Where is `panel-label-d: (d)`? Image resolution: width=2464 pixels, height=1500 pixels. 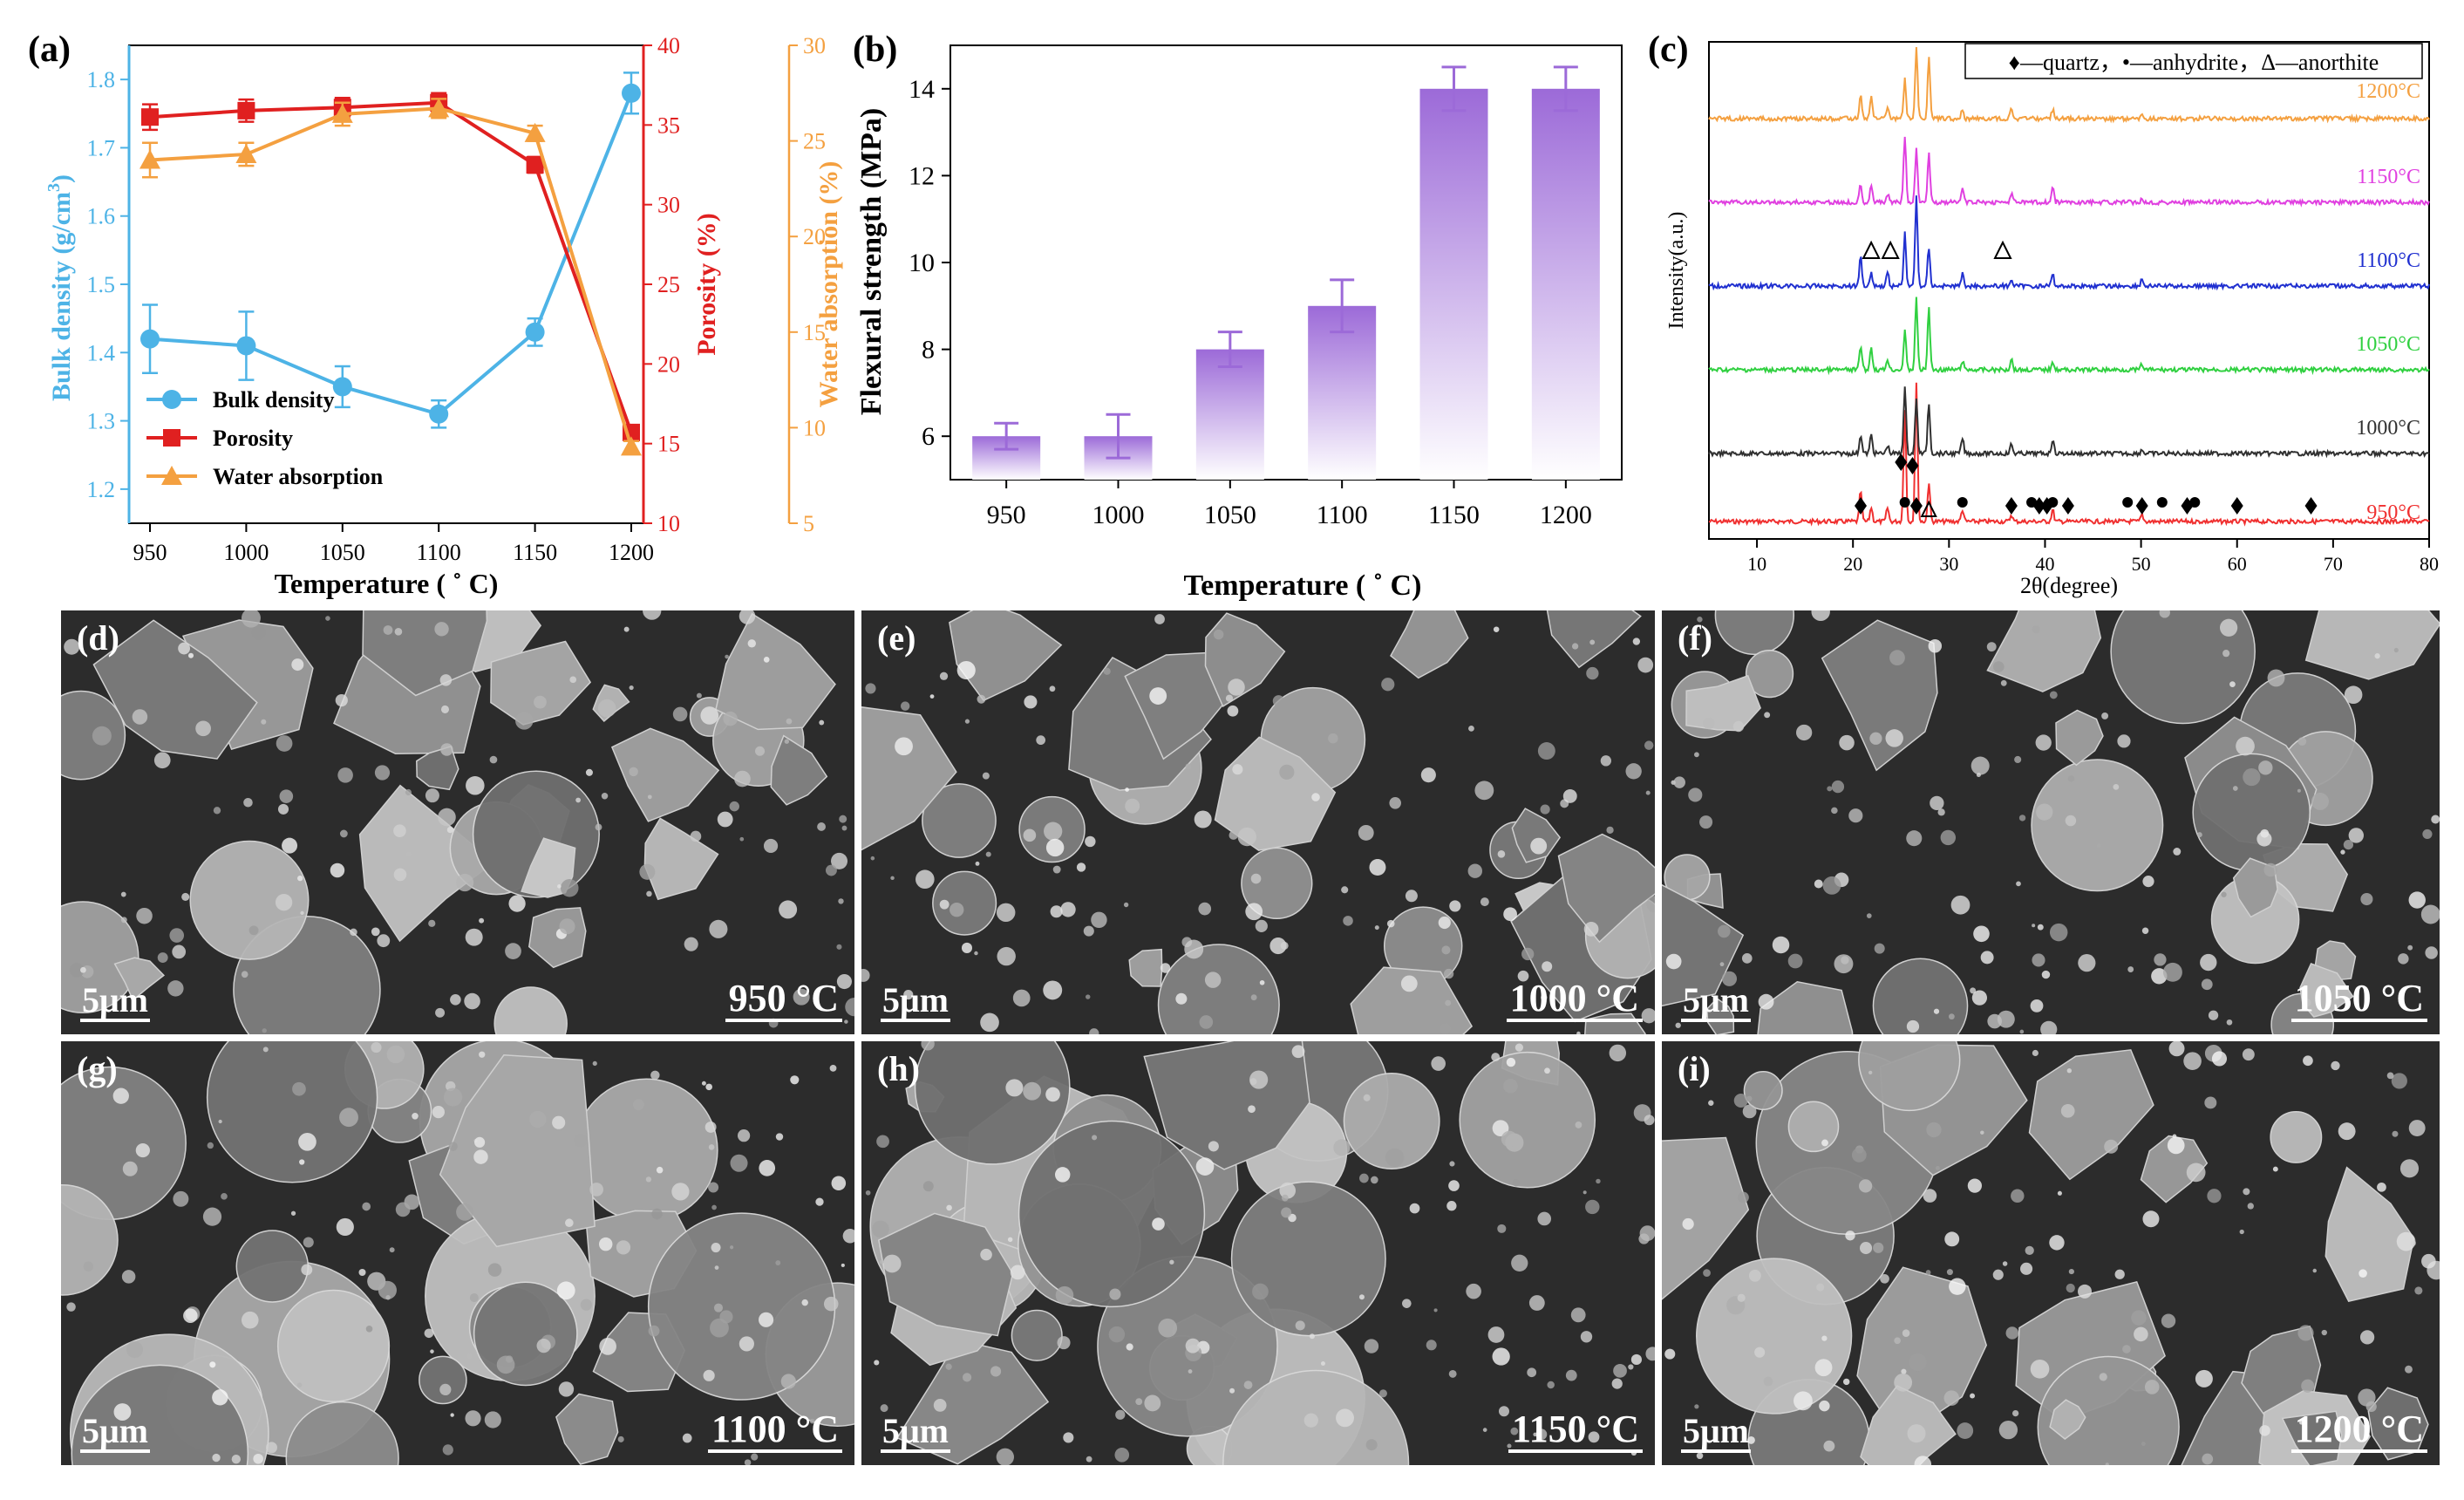
panel-label-d: (d) is located at coordinates (98, 638).